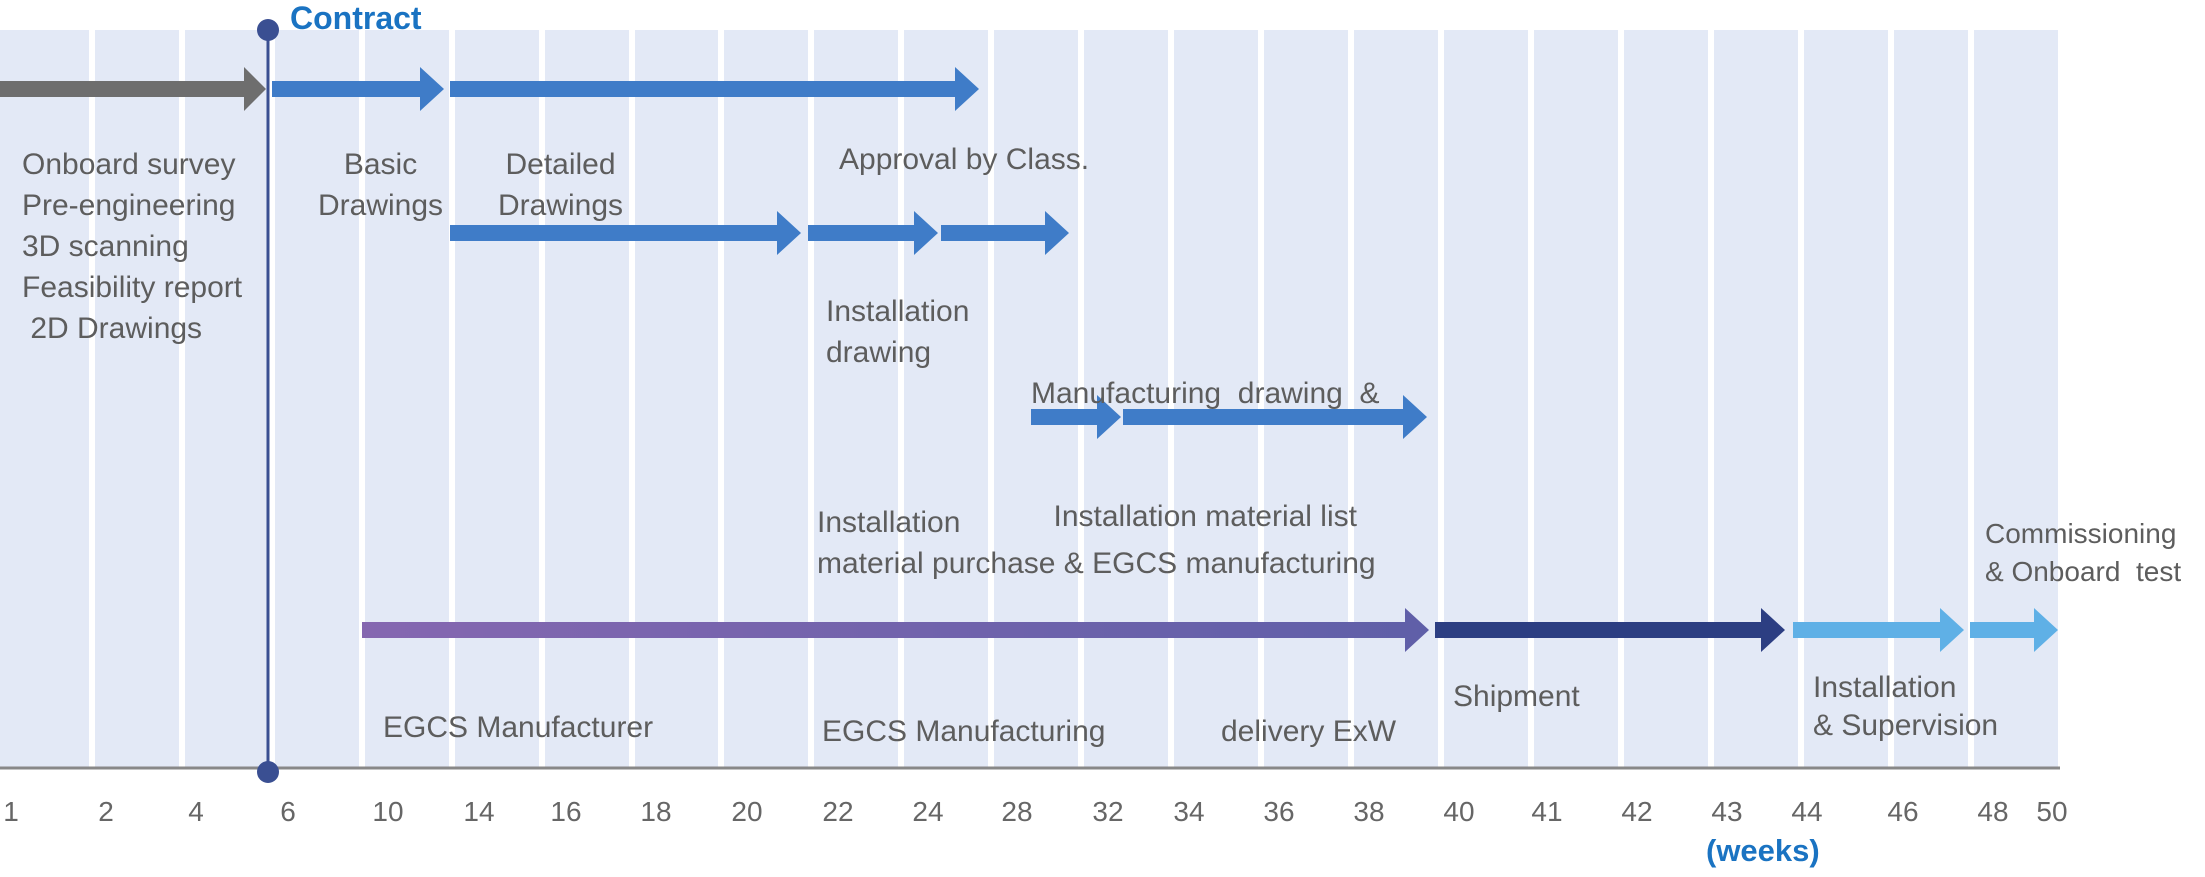 This screenshot has height=877, width=2205. I want to click on label-line: Feasibility report, so click(132, 287).